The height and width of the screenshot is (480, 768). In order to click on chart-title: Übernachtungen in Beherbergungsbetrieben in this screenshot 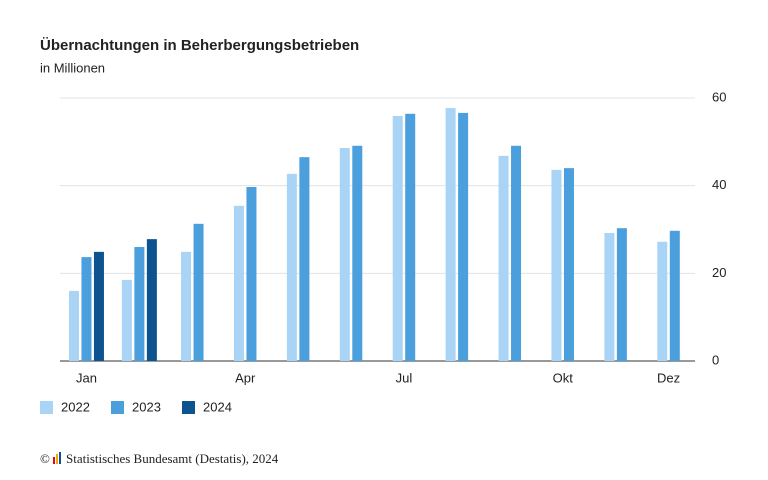, I will do `click(199, 45)`.